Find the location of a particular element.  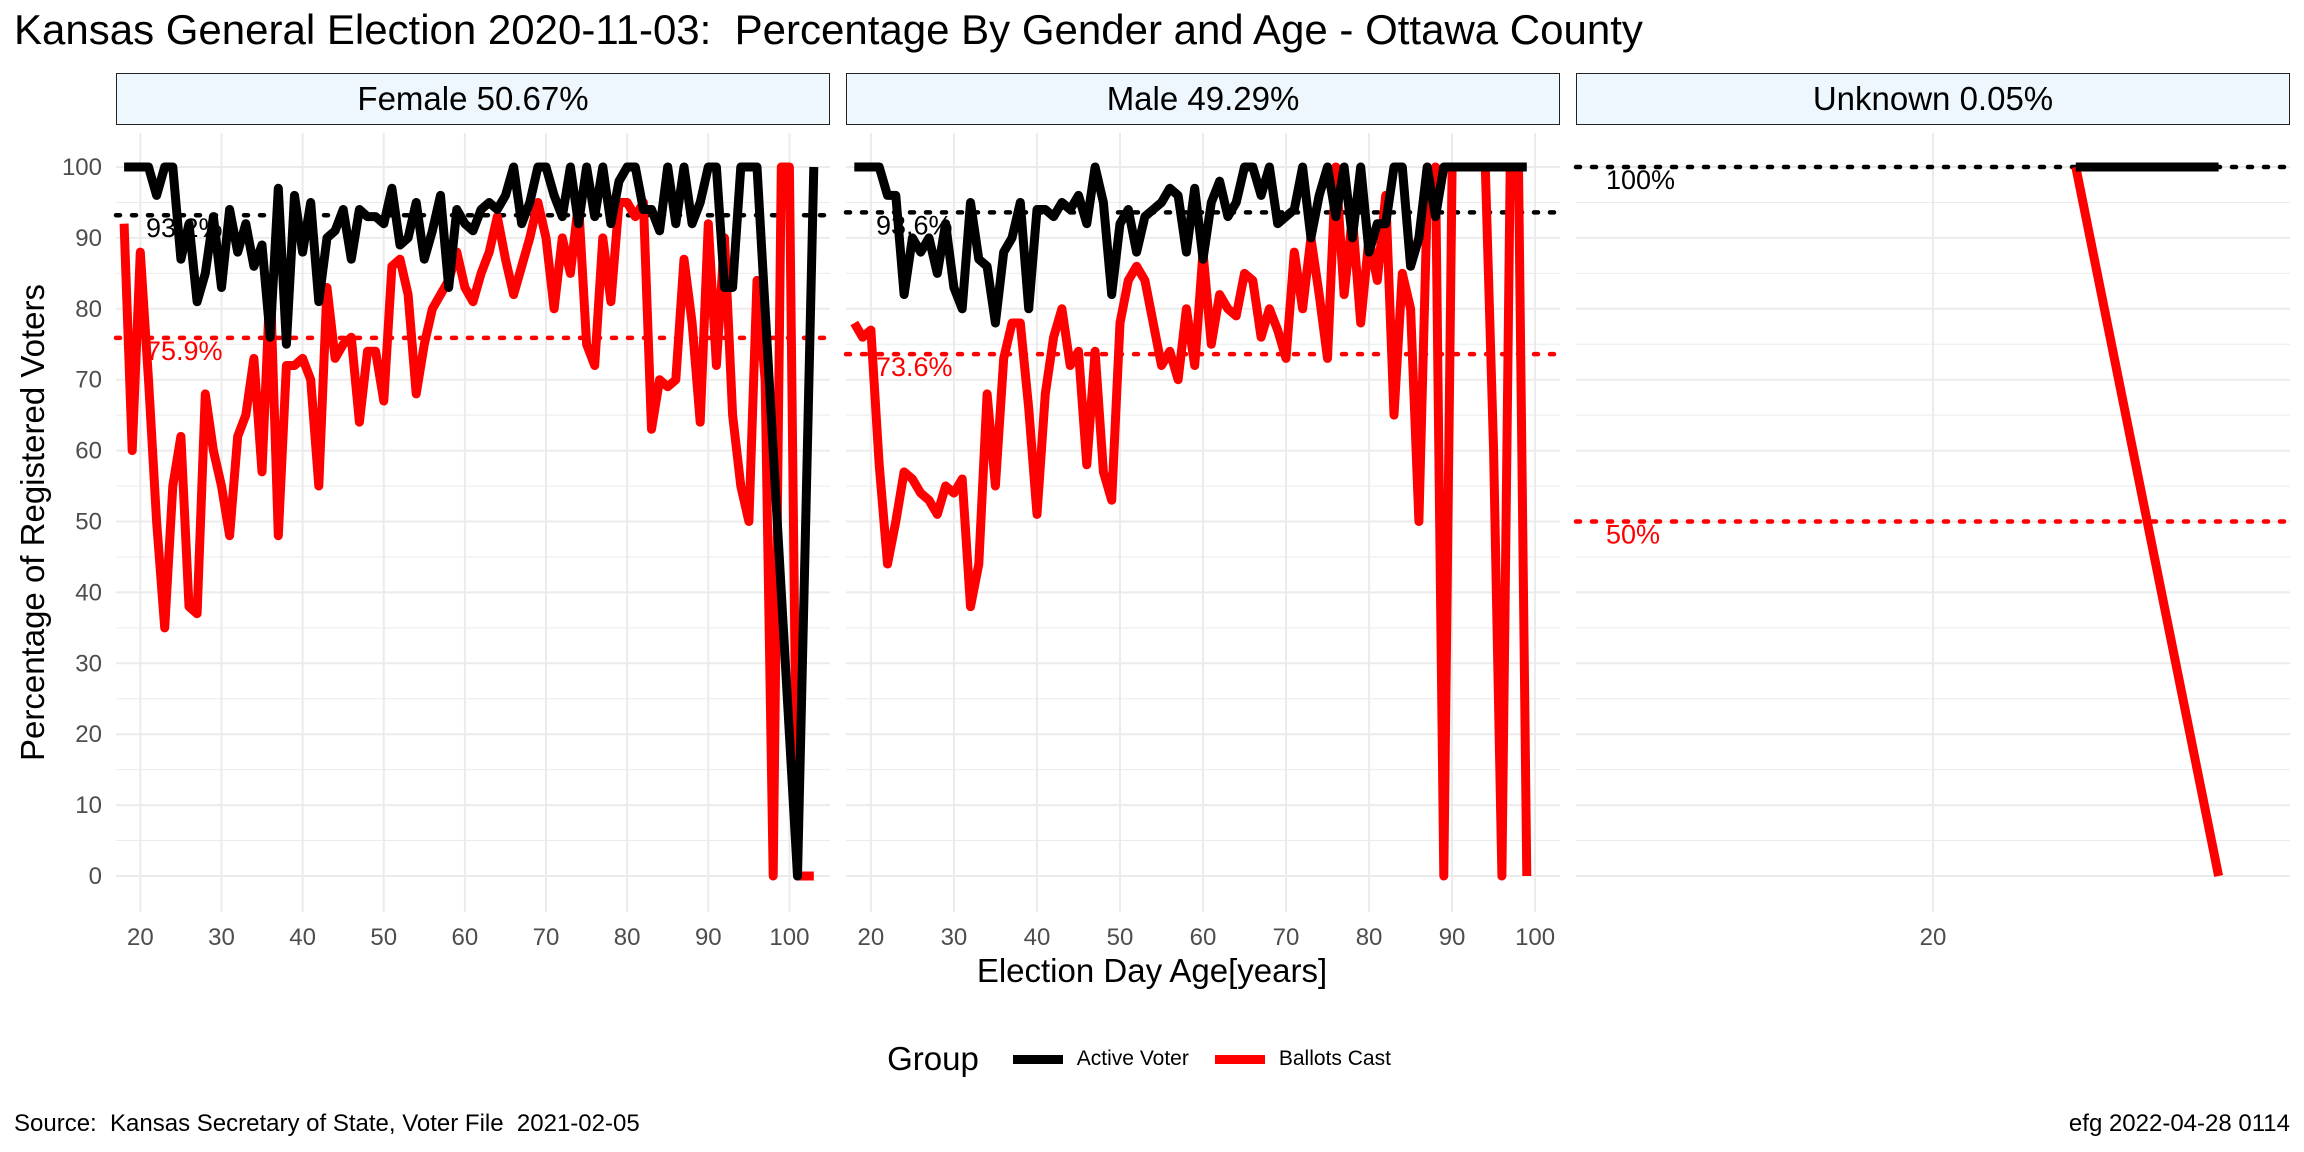

legend: Group Active Voter Ballots Cast is located at coordinates (1152, 1059).